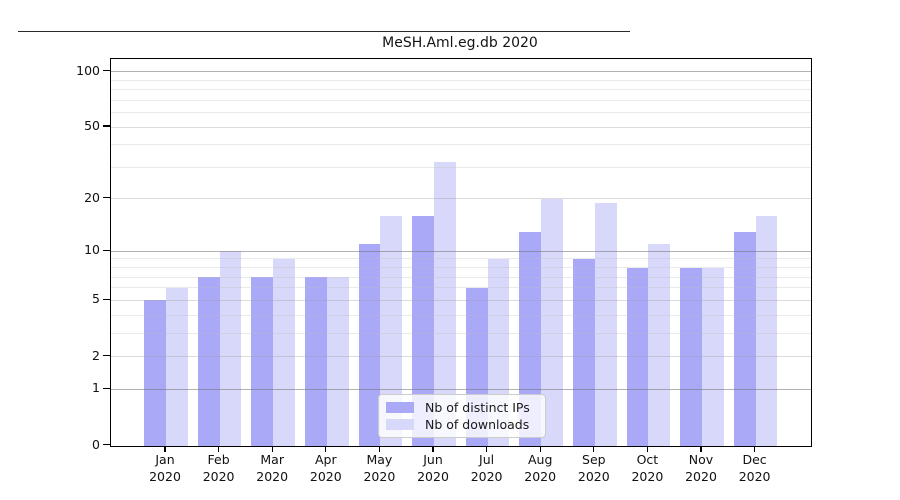  I want to click on x-tick-label: Feb 2020, so click(219, 468).